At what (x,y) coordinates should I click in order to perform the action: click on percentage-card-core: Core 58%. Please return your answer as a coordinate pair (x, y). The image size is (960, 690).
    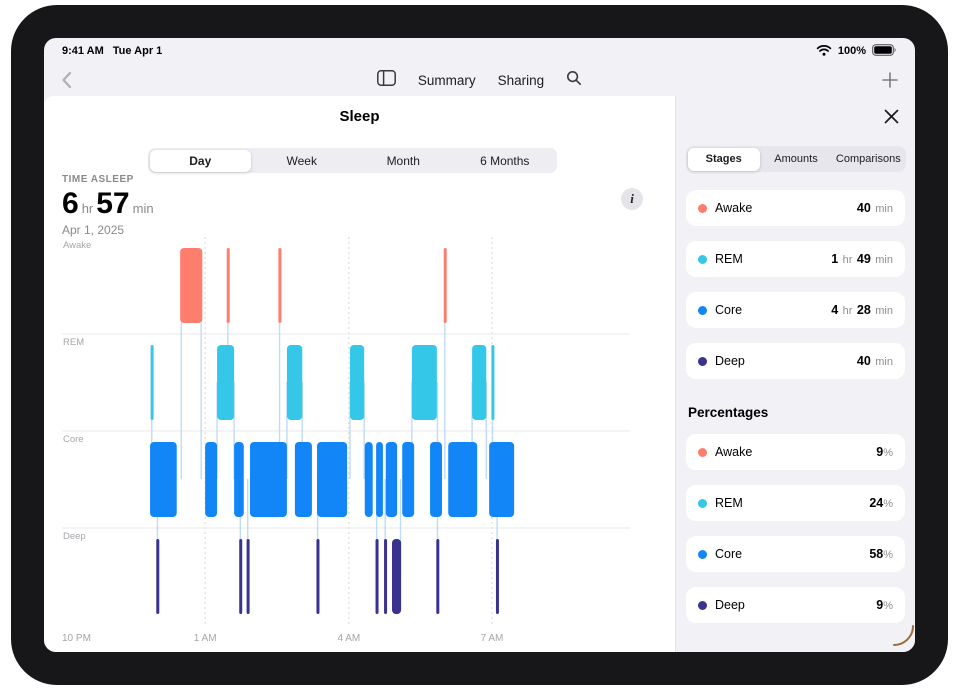
    Looking at the image, I should click on (795, 554).